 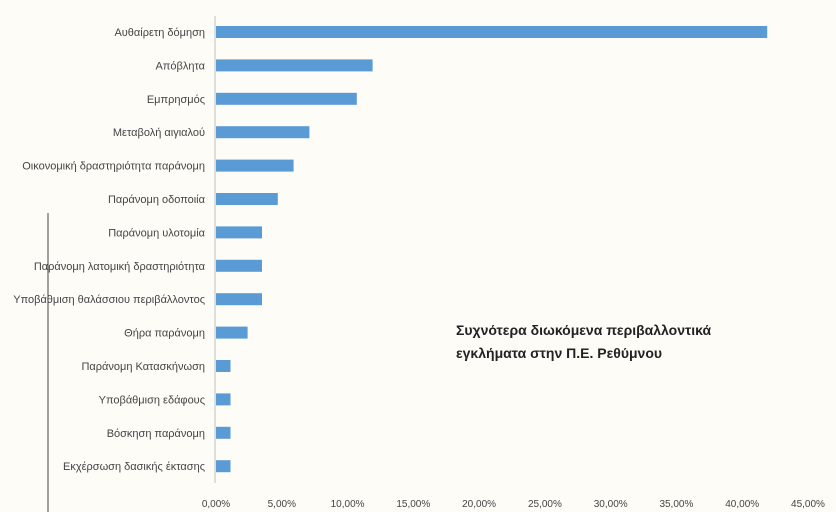 What do you see at coordinates (120, 267) in the screenshot?
I see `category-label: Παράνομη λατομική δραστηριότητα` at bounding box center [120, 267].